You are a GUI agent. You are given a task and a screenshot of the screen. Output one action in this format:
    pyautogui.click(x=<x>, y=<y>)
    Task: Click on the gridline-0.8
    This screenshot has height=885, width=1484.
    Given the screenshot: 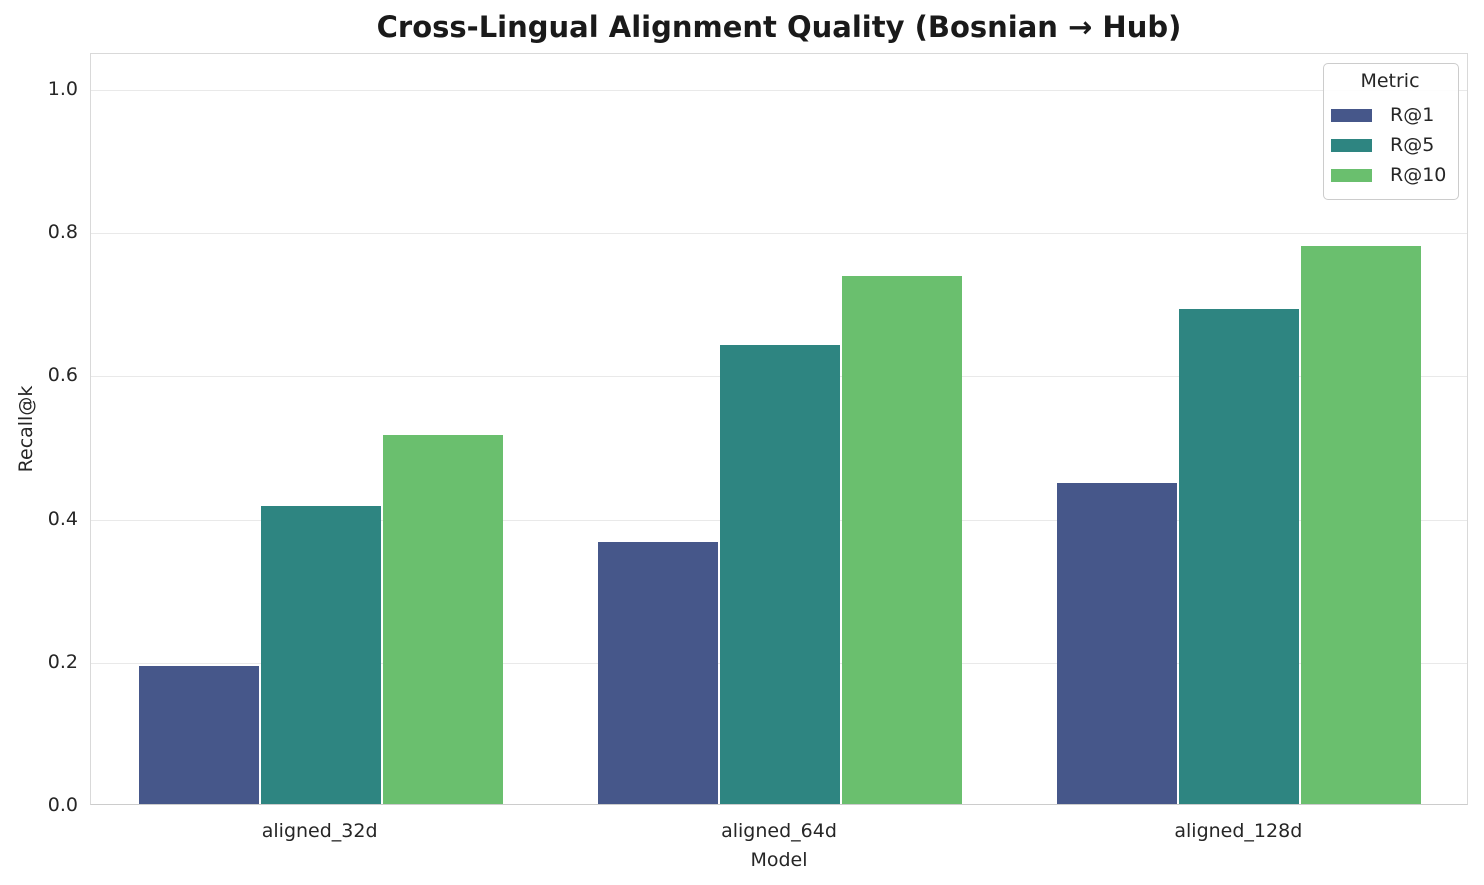 What is the action you would take?
    pyautogui.click(x=779, y=234)
    